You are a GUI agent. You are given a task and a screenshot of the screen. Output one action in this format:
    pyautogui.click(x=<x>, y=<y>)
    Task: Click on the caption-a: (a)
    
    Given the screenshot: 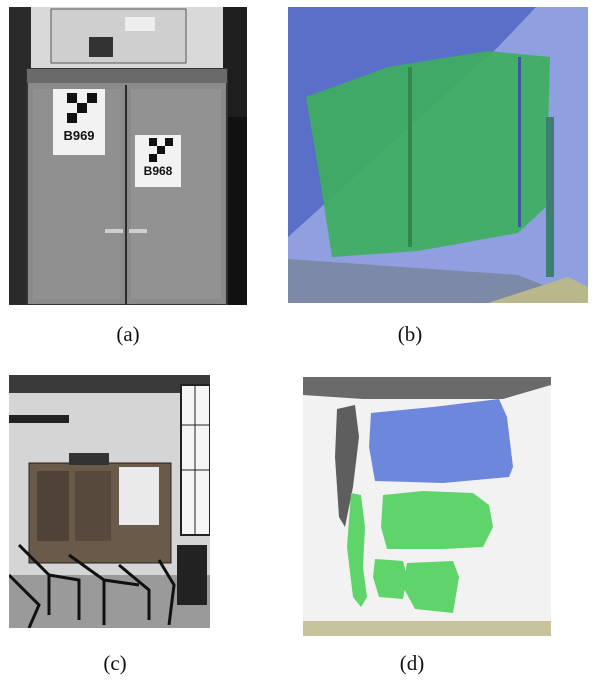 What is the action you would take?
    pyautogui.click(x=128, y=334)
    